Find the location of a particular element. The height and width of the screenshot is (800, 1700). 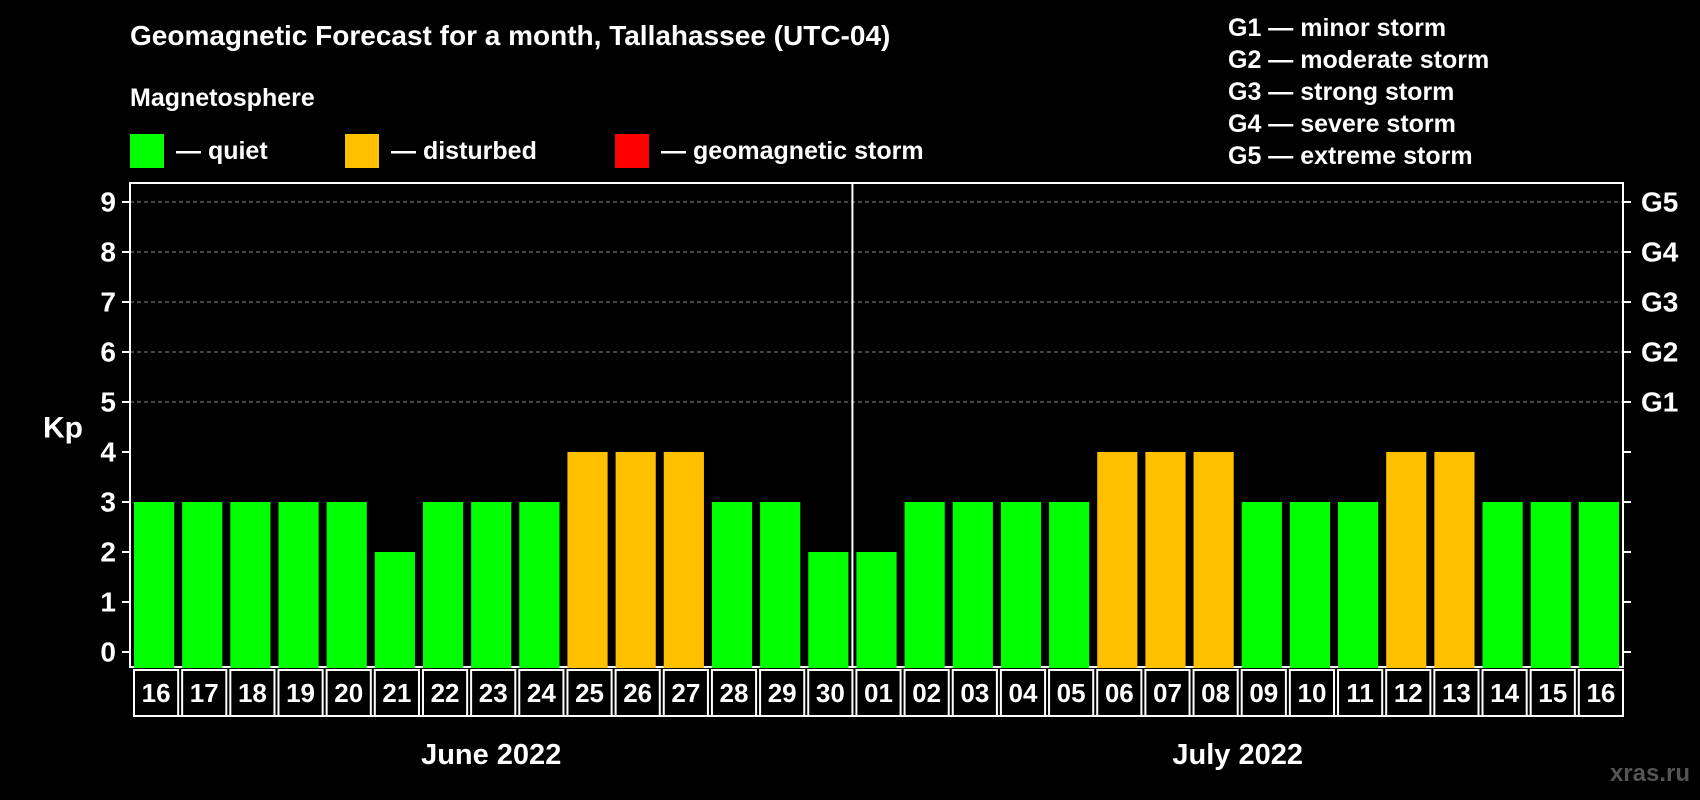

g-legend-g4: G4 — severe storm is located at coordinates (1342, 124).